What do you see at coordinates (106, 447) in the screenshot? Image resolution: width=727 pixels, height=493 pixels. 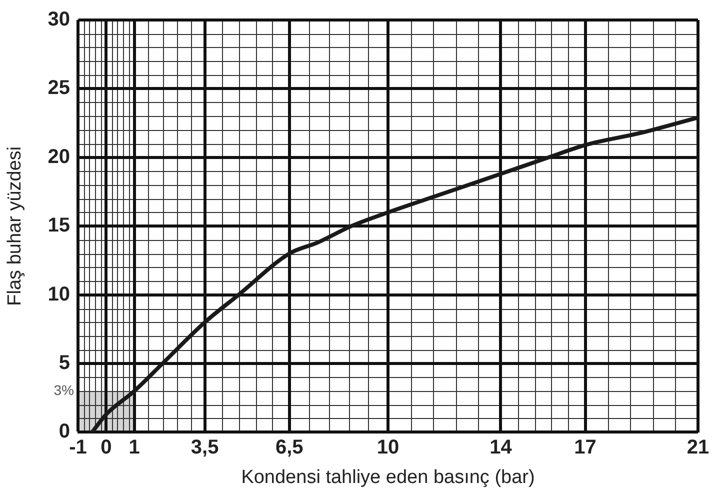 I see `x-tick-label: 0` at bounding box center [106, 447].